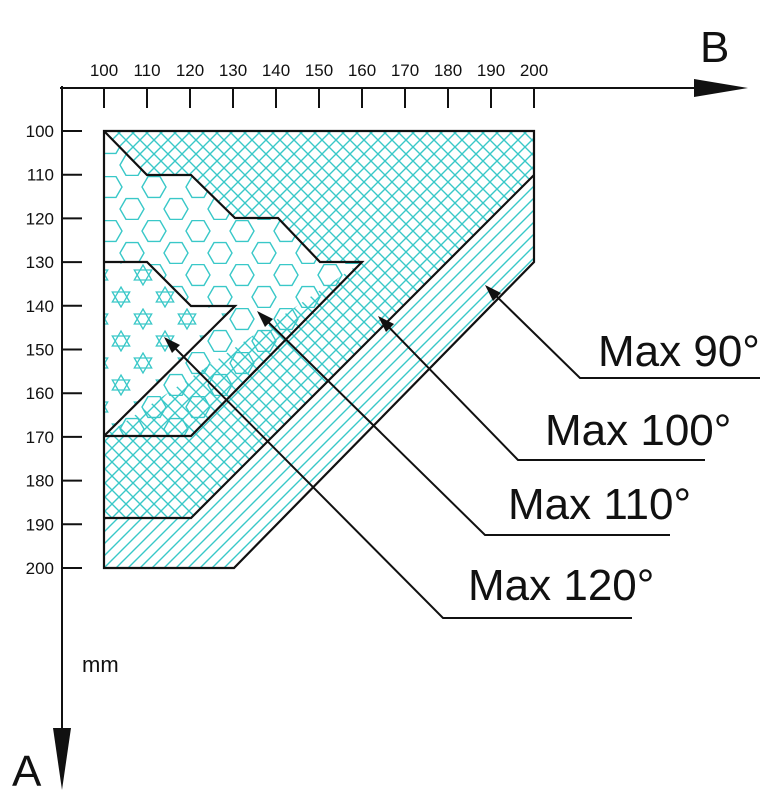 This screenshot has height=796, width=768. What do you see at coordinates (233, 70) in the screenshot?
I see `h-tick-label: 130` at bounding box center [233, 70].